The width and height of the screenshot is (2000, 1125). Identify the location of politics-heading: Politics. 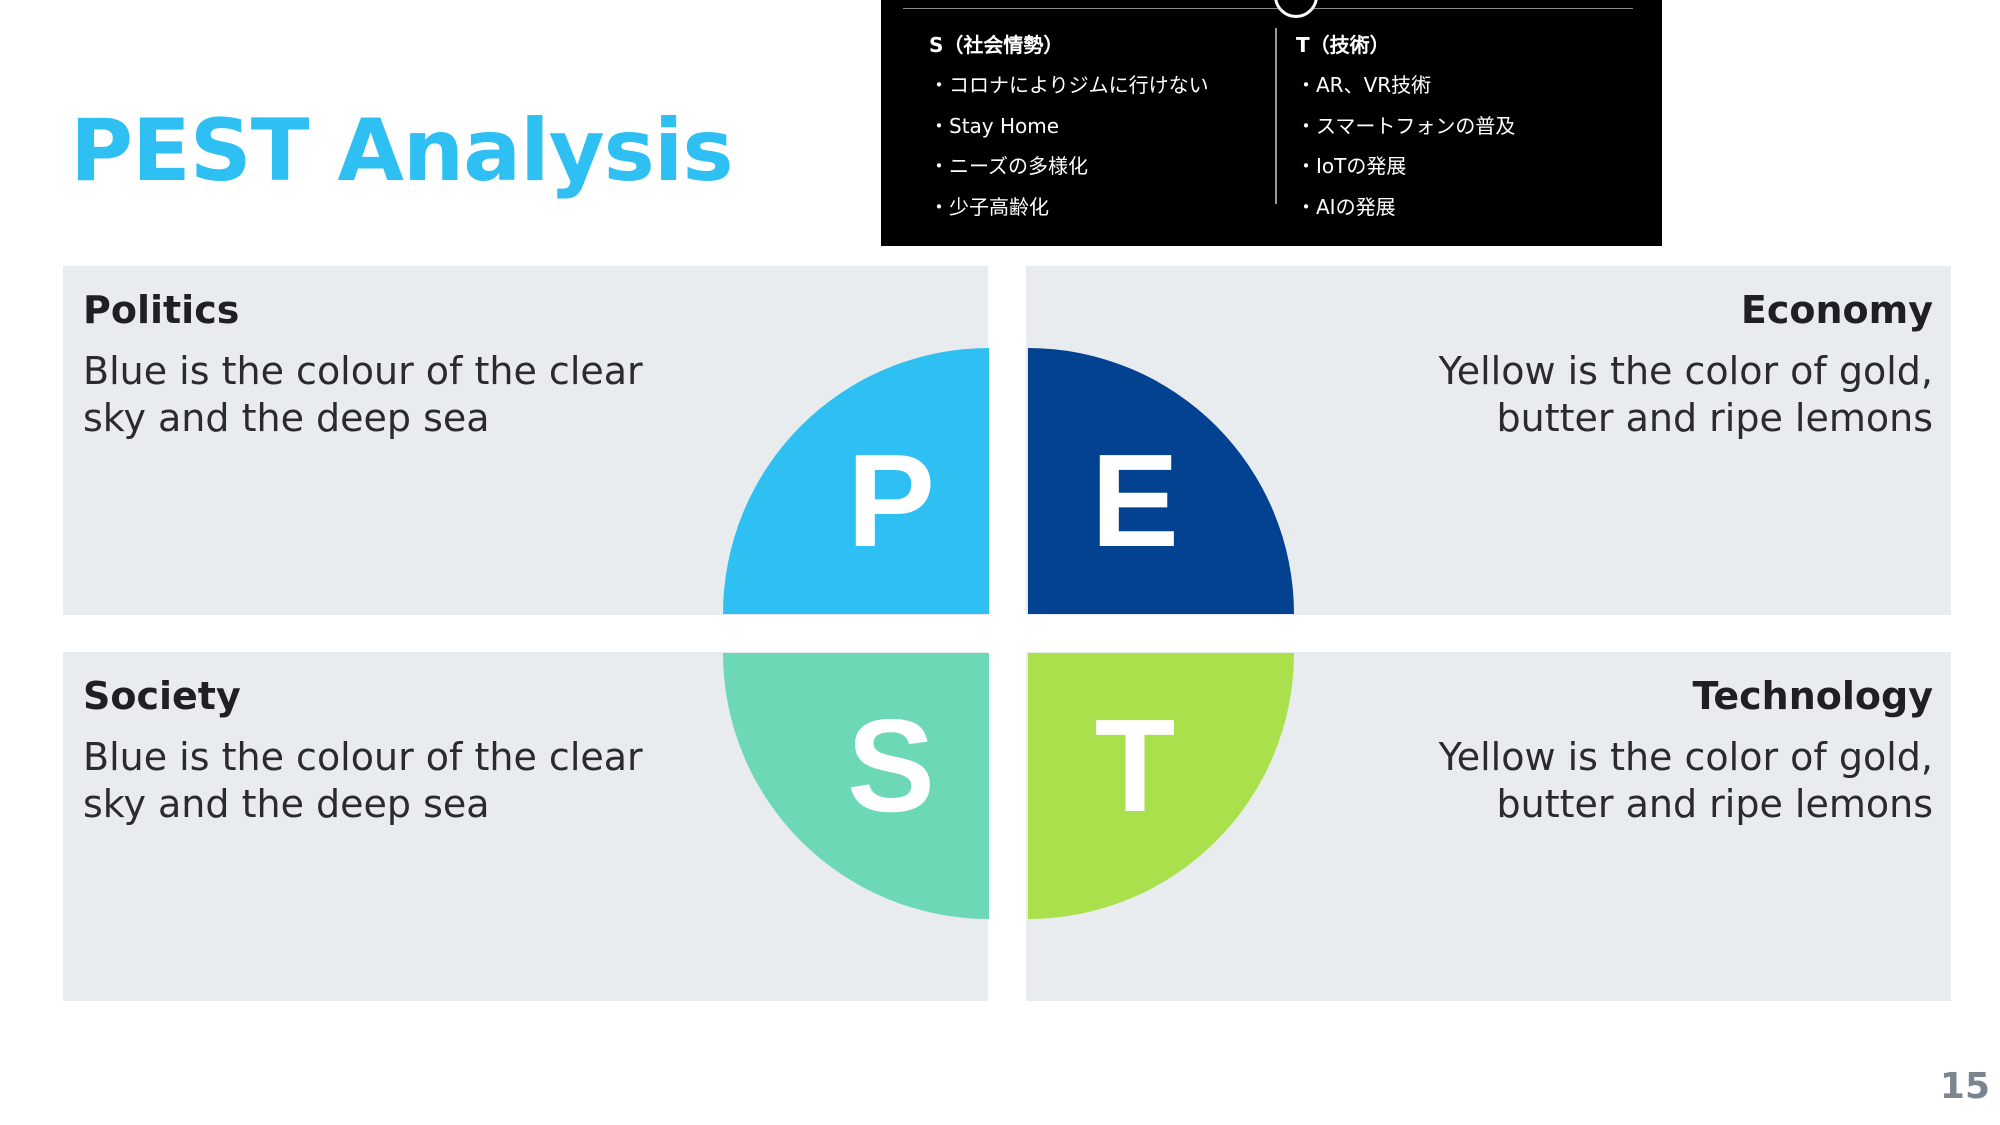
(161, 310).